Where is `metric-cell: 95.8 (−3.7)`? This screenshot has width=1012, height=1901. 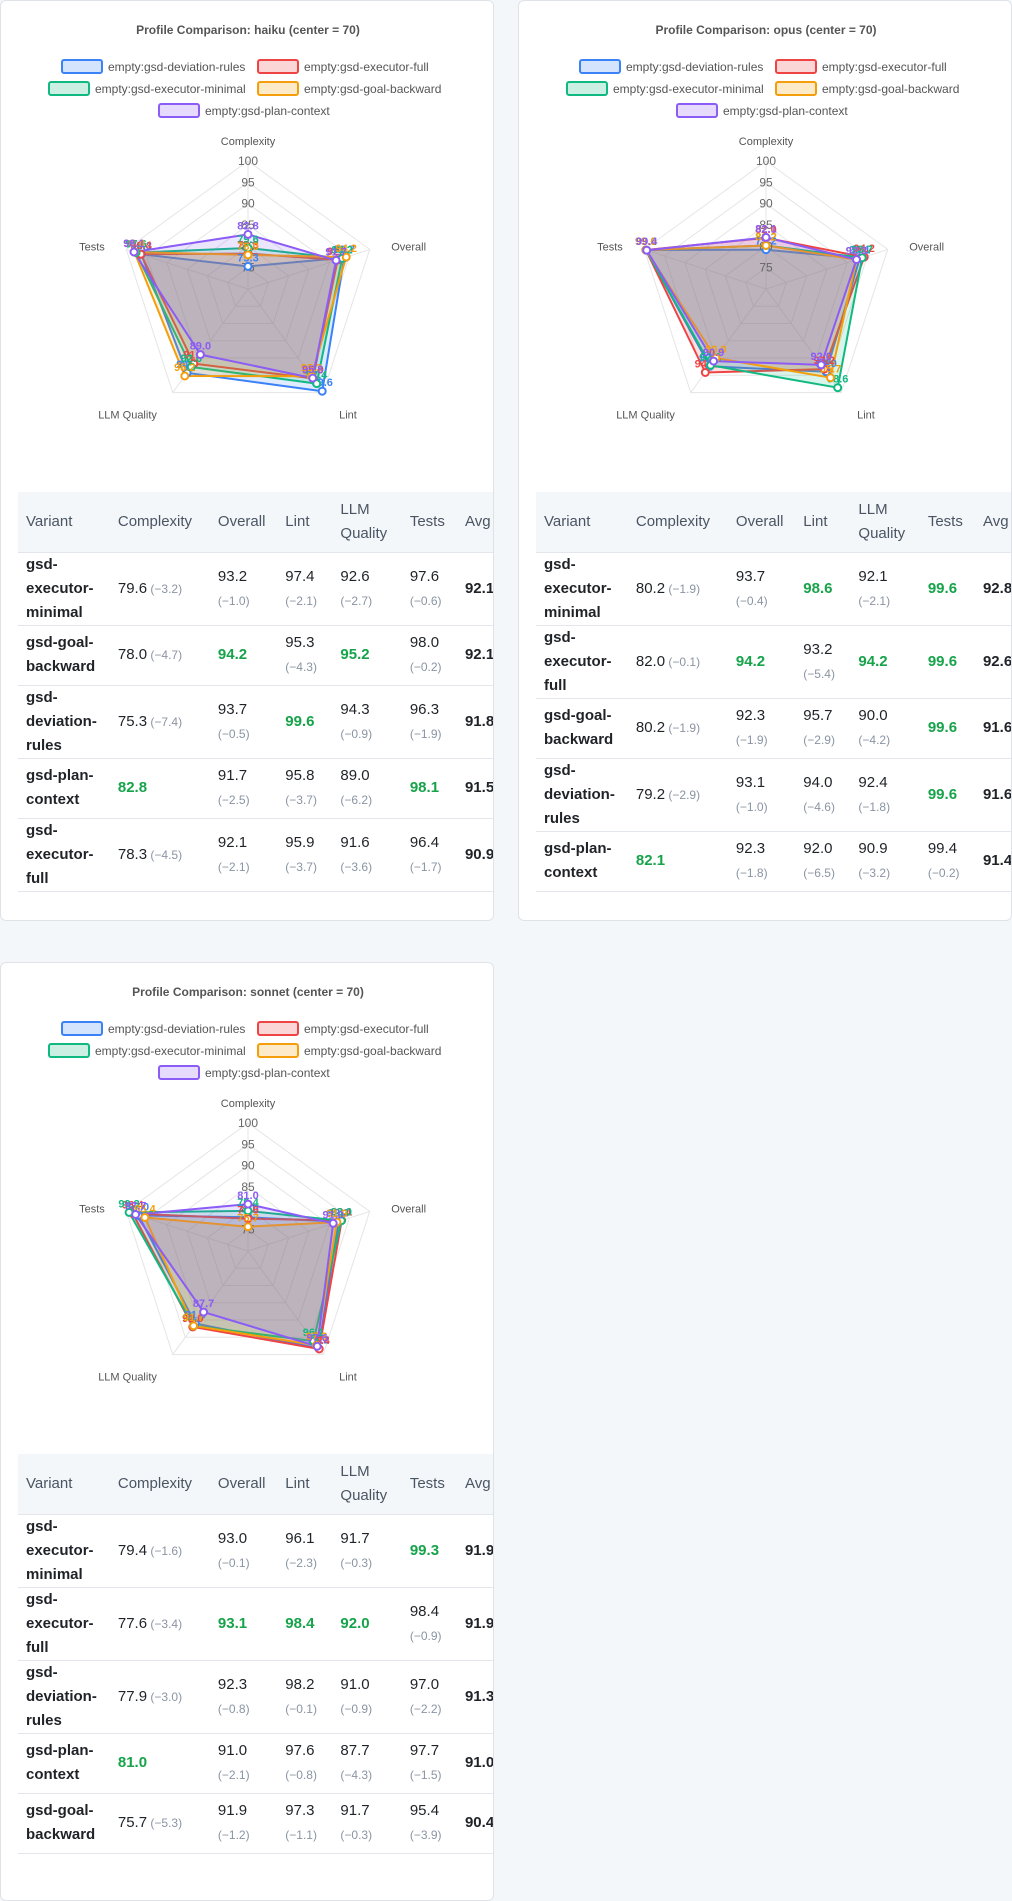
metric-cell: 95.8 (−3.7) is located at coordinates (305, 788).